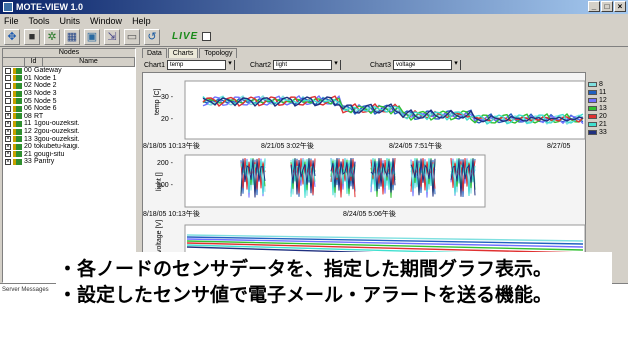 The width and height of the screenshot is (628, 340). What do you see at coordinates (218, 53) in the screenshot?
I see `tab-topology: Topology` at bounding box center [218, 53].